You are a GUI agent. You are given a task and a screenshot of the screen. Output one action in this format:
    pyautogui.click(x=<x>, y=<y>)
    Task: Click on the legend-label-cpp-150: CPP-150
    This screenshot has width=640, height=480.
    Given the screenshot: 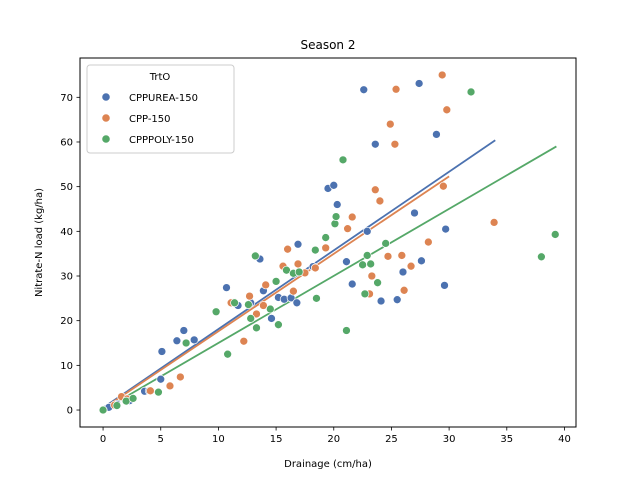 What is the action you would take?
    pyautogui.click(x=150, y=119)
    